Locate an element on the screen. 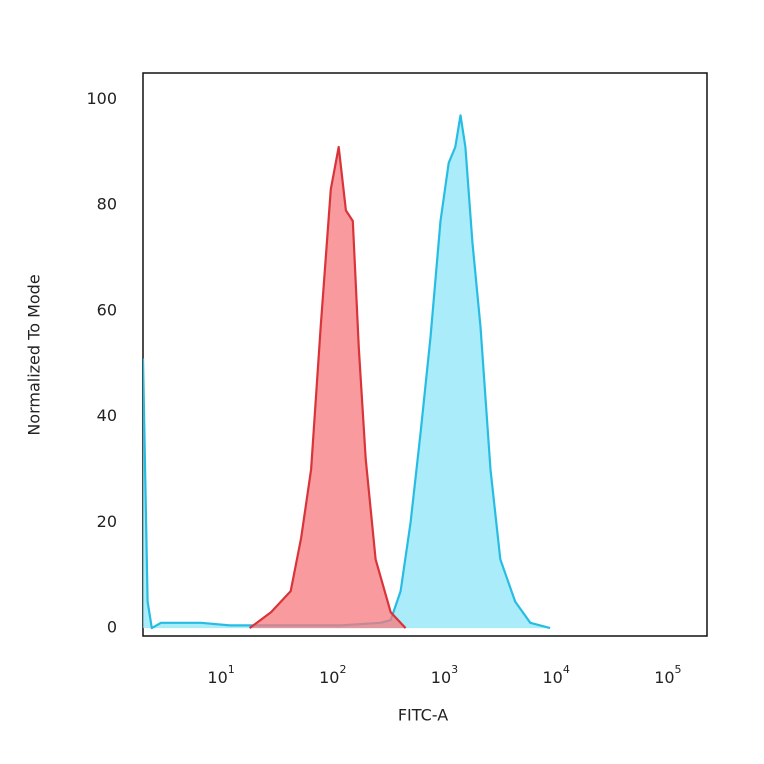 The image size is (764, 764). y-axis-label: Normalized To Mode is located at coordinates (34, 354).